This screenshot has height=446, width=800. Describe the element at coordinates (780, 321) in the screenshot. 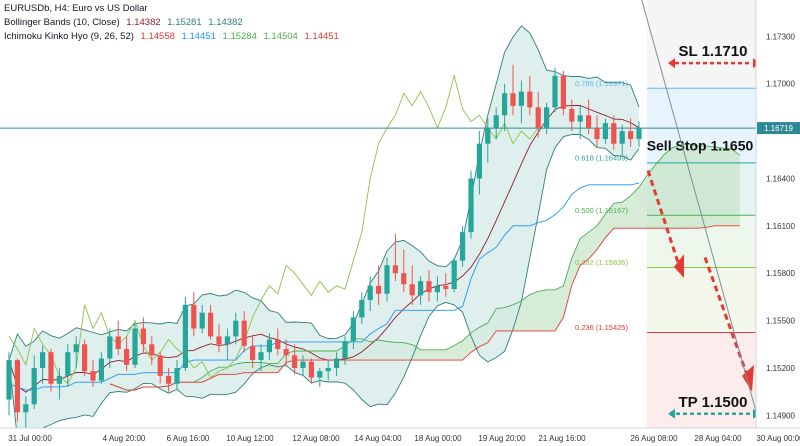

I see `price-tick-label: 1.15500` at that location.